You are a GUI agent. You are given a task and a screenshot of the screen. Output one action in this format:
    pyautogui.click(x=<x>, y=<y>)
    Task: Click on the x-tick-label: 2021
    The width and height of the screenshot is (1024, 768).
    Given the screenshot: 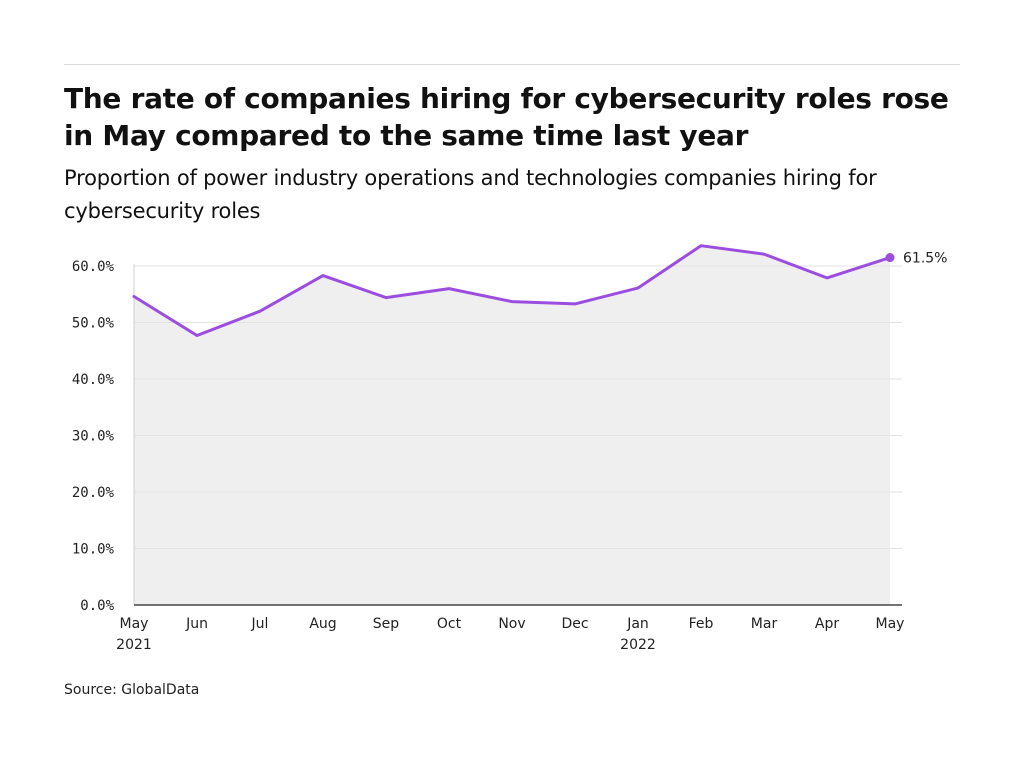 What is the action you would take?
    pyautogui.click(x=134, y=645)
    